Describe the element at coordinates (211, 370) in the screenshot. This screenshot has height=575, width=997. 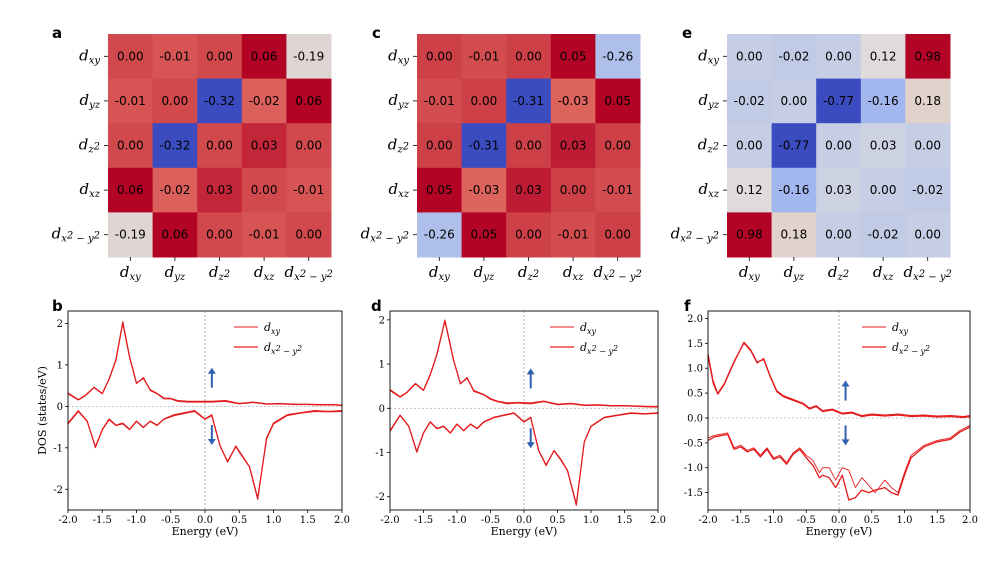
I see `spin-up-arrowhead` at that location.